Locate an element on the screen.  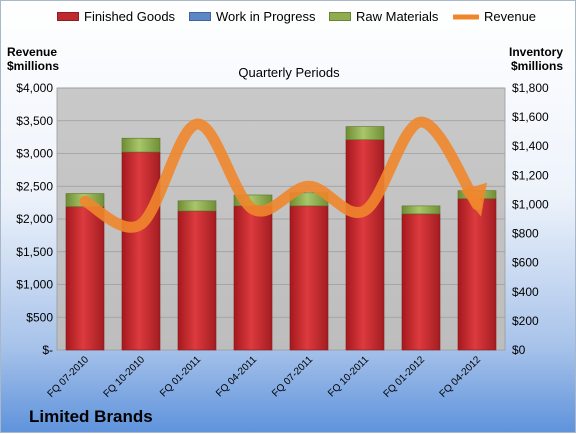
legend-item-revenue: Revenue is located at coordinates (494, 16).